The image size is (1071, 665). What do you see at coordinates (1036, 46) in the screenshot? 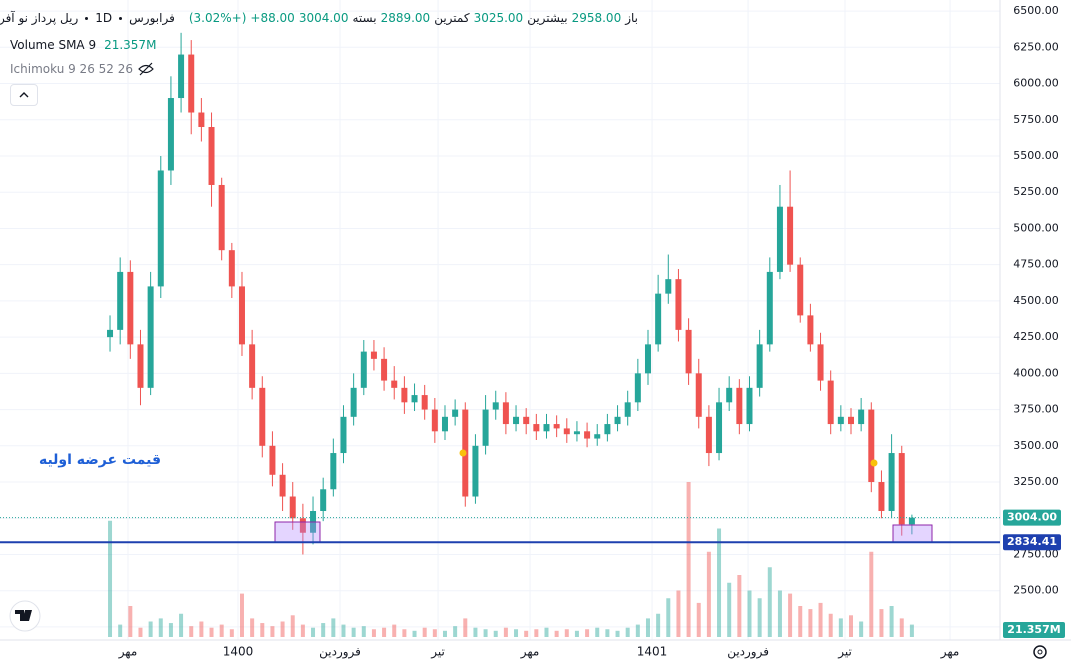
I see `y-tick-label: 6250.00` at bounding box center [1036, 46].